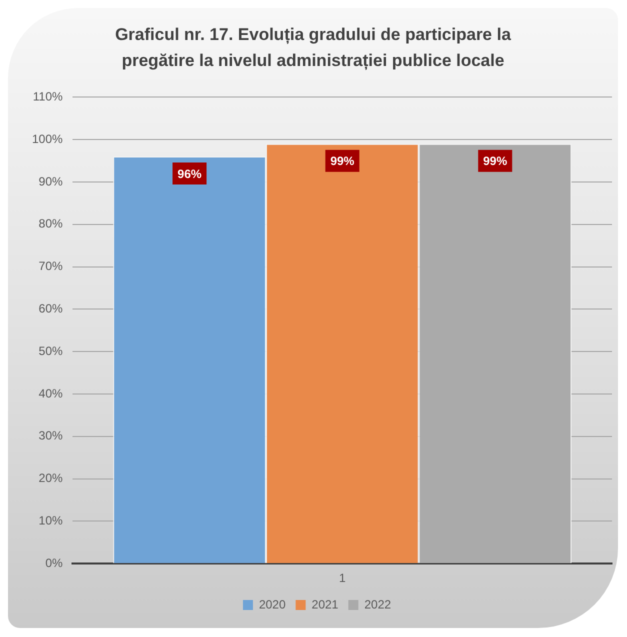 This screenshot has width=627, height=637. Describe the element at coordinates (51, 351) in the screenshot. I see `y-tick-label: 50%` at that location.